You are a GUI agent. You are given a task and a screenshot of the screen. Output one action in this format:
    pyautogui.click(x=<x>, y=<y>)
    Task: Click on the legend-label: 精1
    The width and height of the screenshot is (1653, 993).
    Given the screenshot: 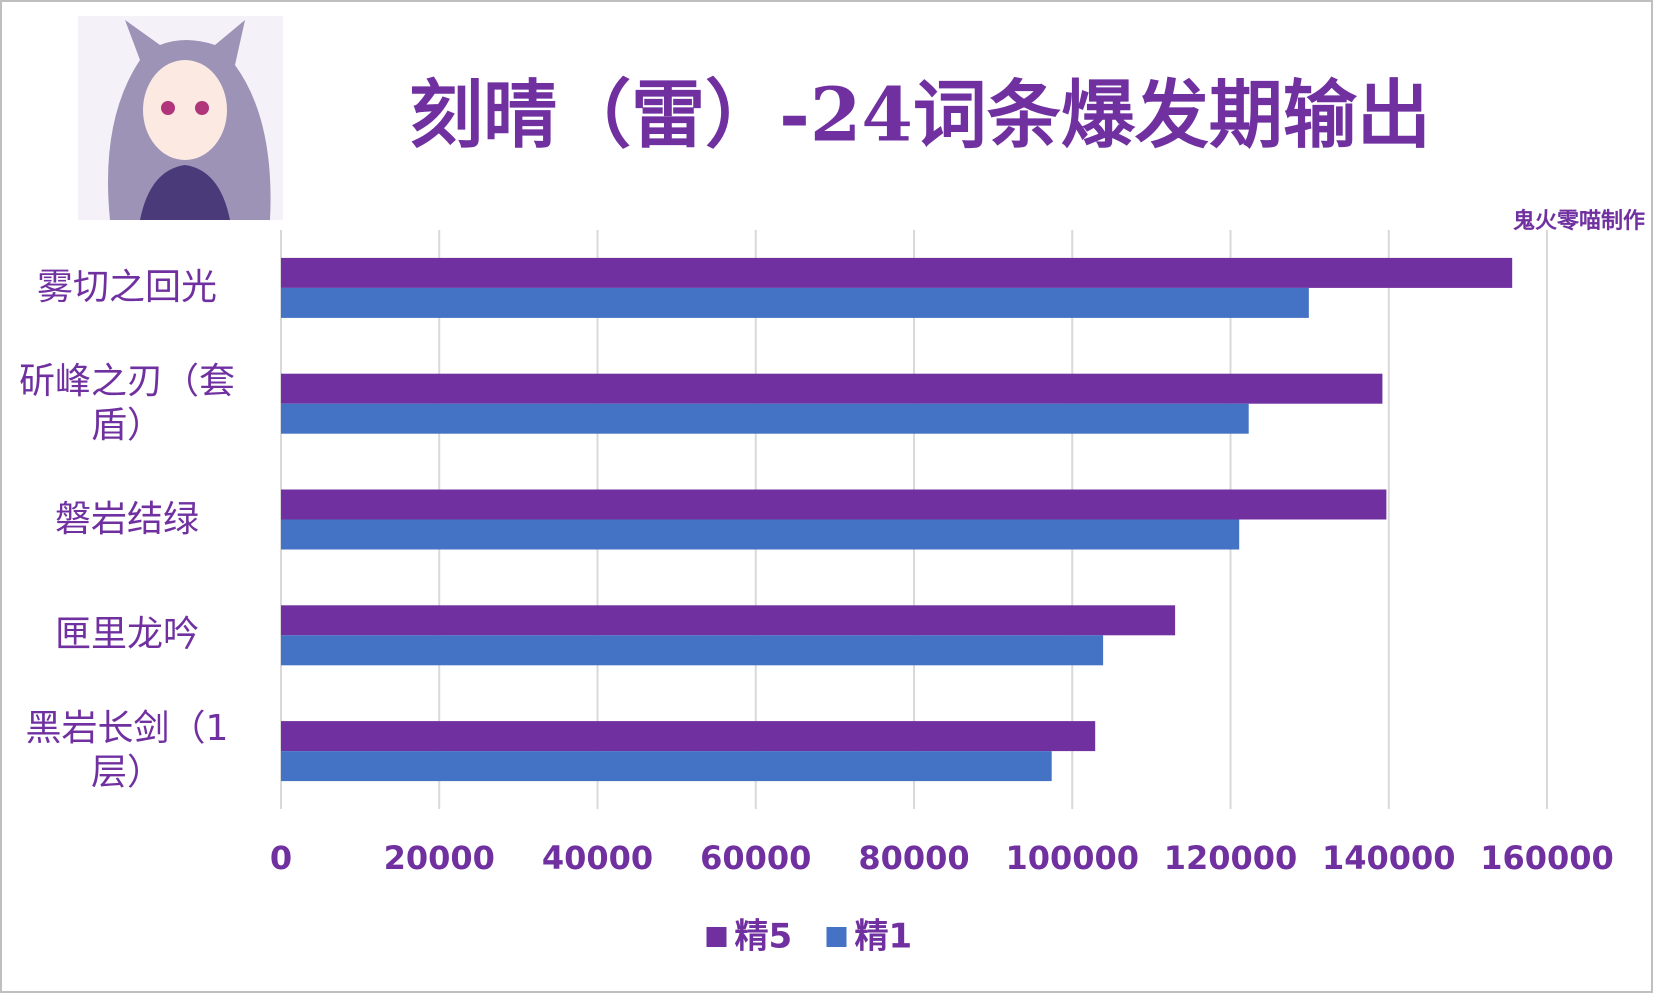 What is the action you would take?
    pyautogui.click(x=884, y=937)
    